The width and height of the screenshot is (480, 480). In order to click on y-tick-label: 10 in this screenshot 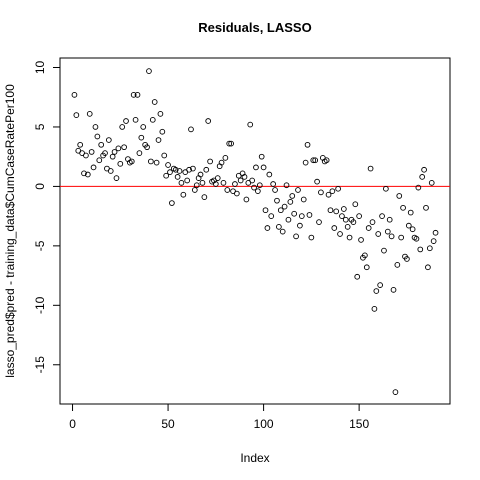, I will do `click(40, 68)`.